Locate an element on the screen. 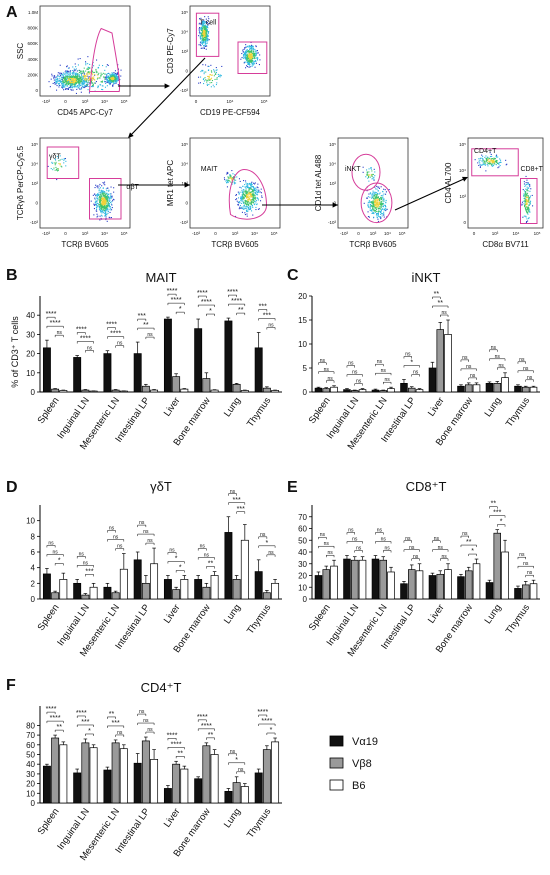 The width and height of the screenshot is (550, 875). bar-Vb8 is located at coordinates (115, 391).